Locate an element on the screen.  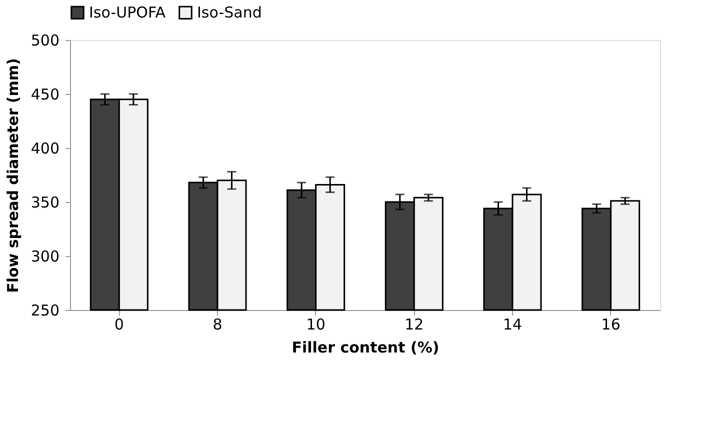
y-tick-label: 250 is located at coordinates (45, 311).